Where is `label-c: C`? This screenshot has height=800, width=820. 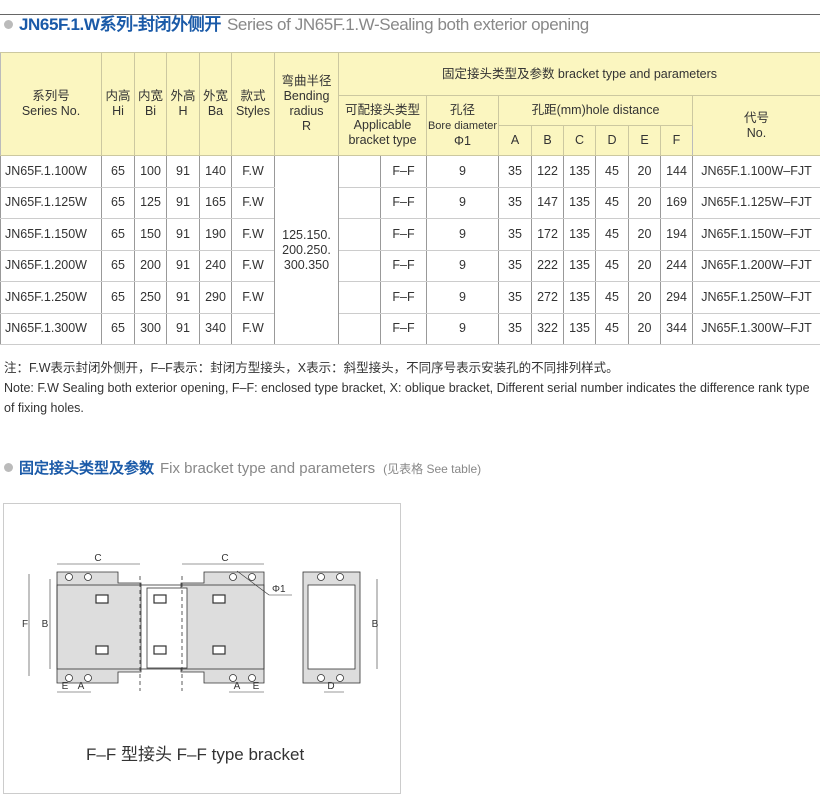 label-c: C is located at coordinates (97, 558).